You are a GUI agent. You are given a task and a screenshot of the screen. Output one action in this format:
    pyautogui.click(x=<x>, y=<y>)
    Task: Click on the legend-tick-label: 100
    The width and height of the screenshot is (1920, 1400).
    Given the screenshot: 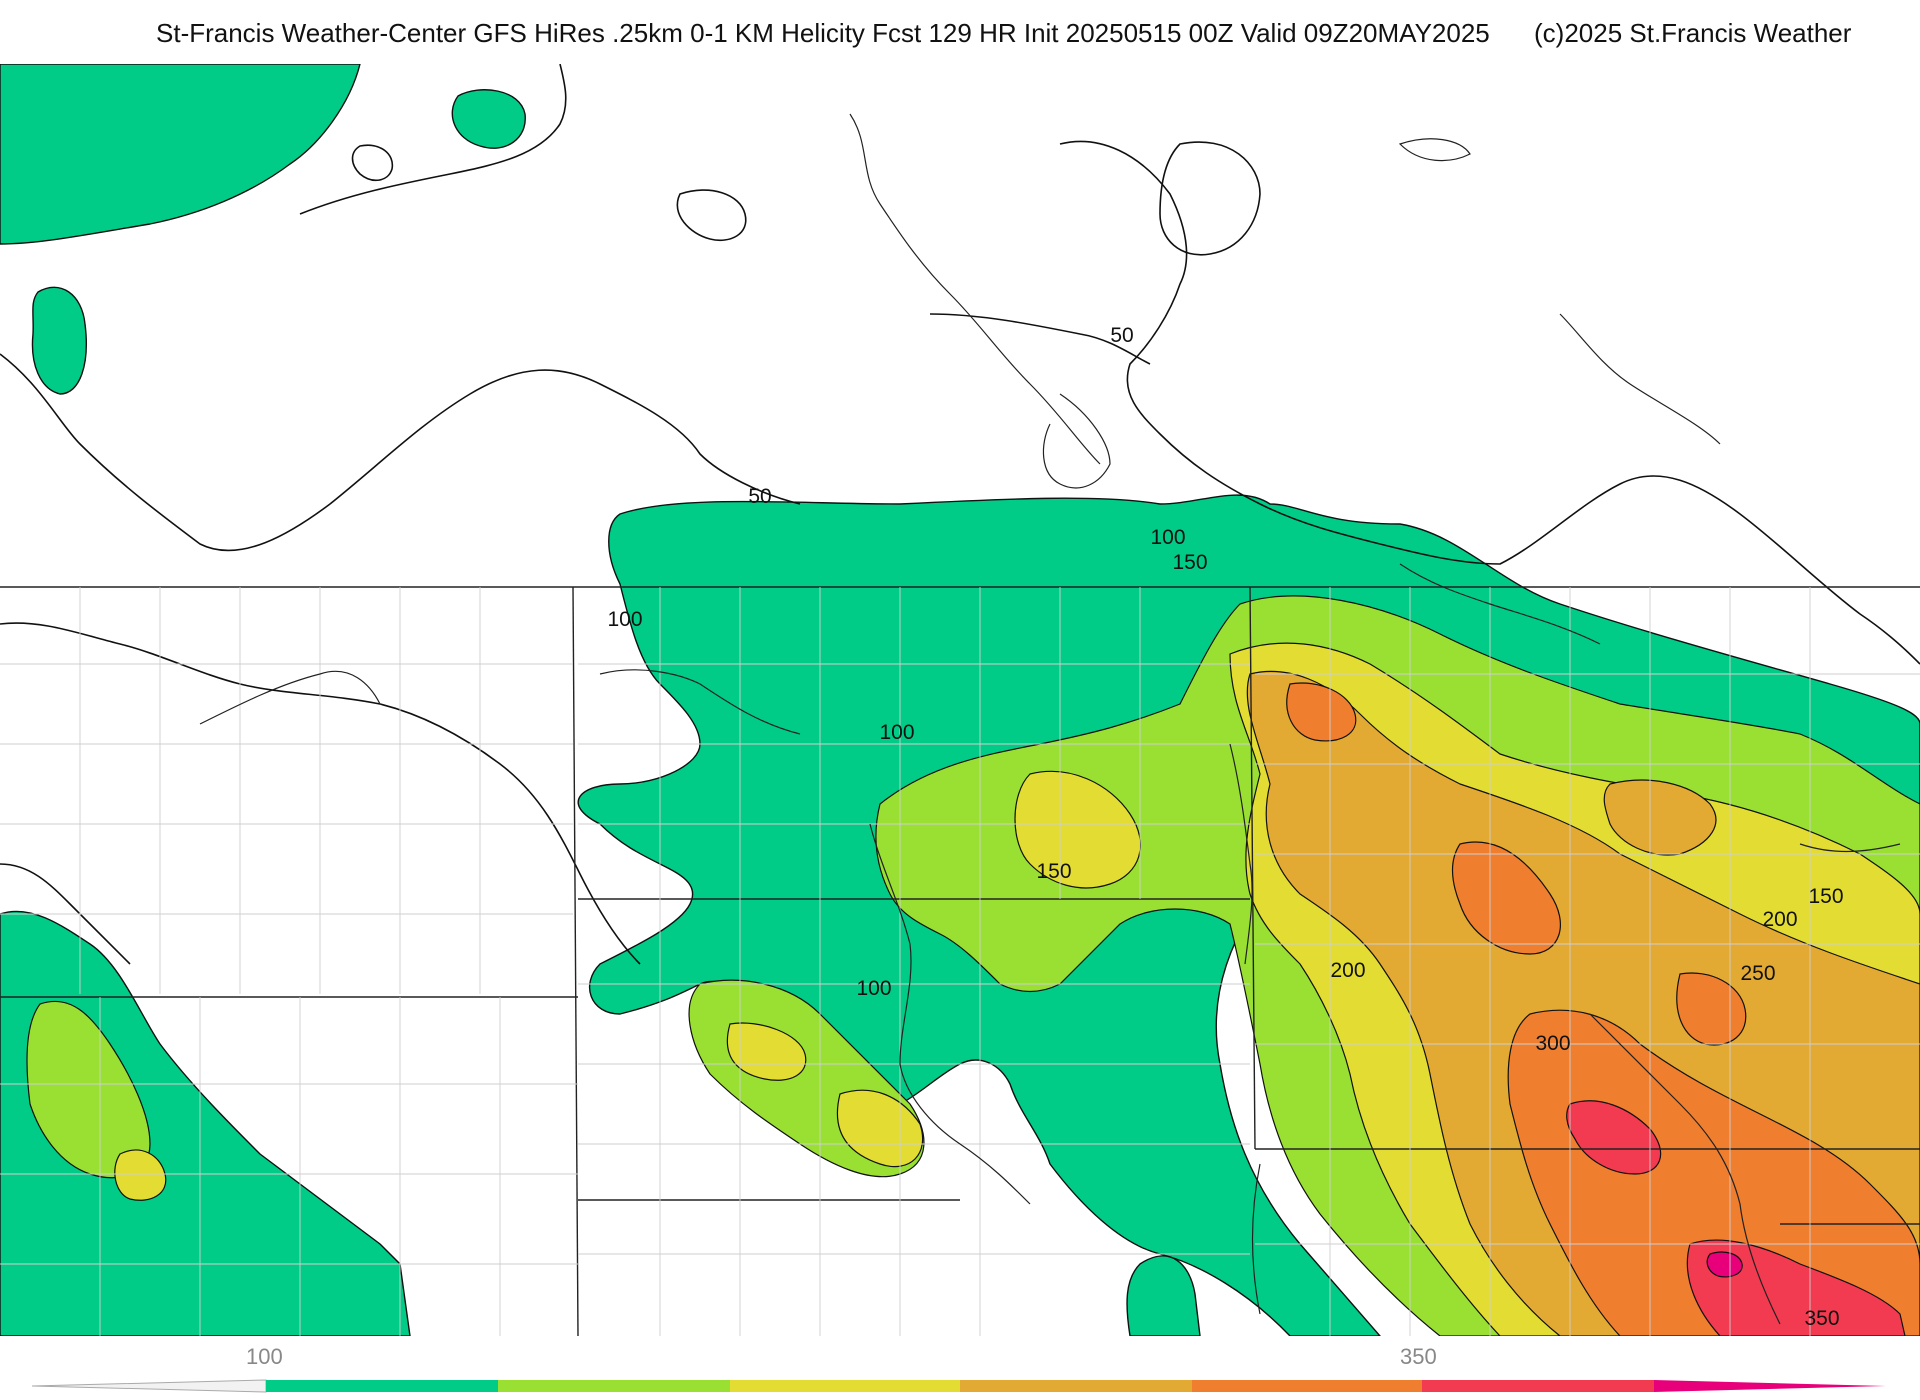 What is the action you would take?
    pyautogui.click(x=264, y=1356)
    